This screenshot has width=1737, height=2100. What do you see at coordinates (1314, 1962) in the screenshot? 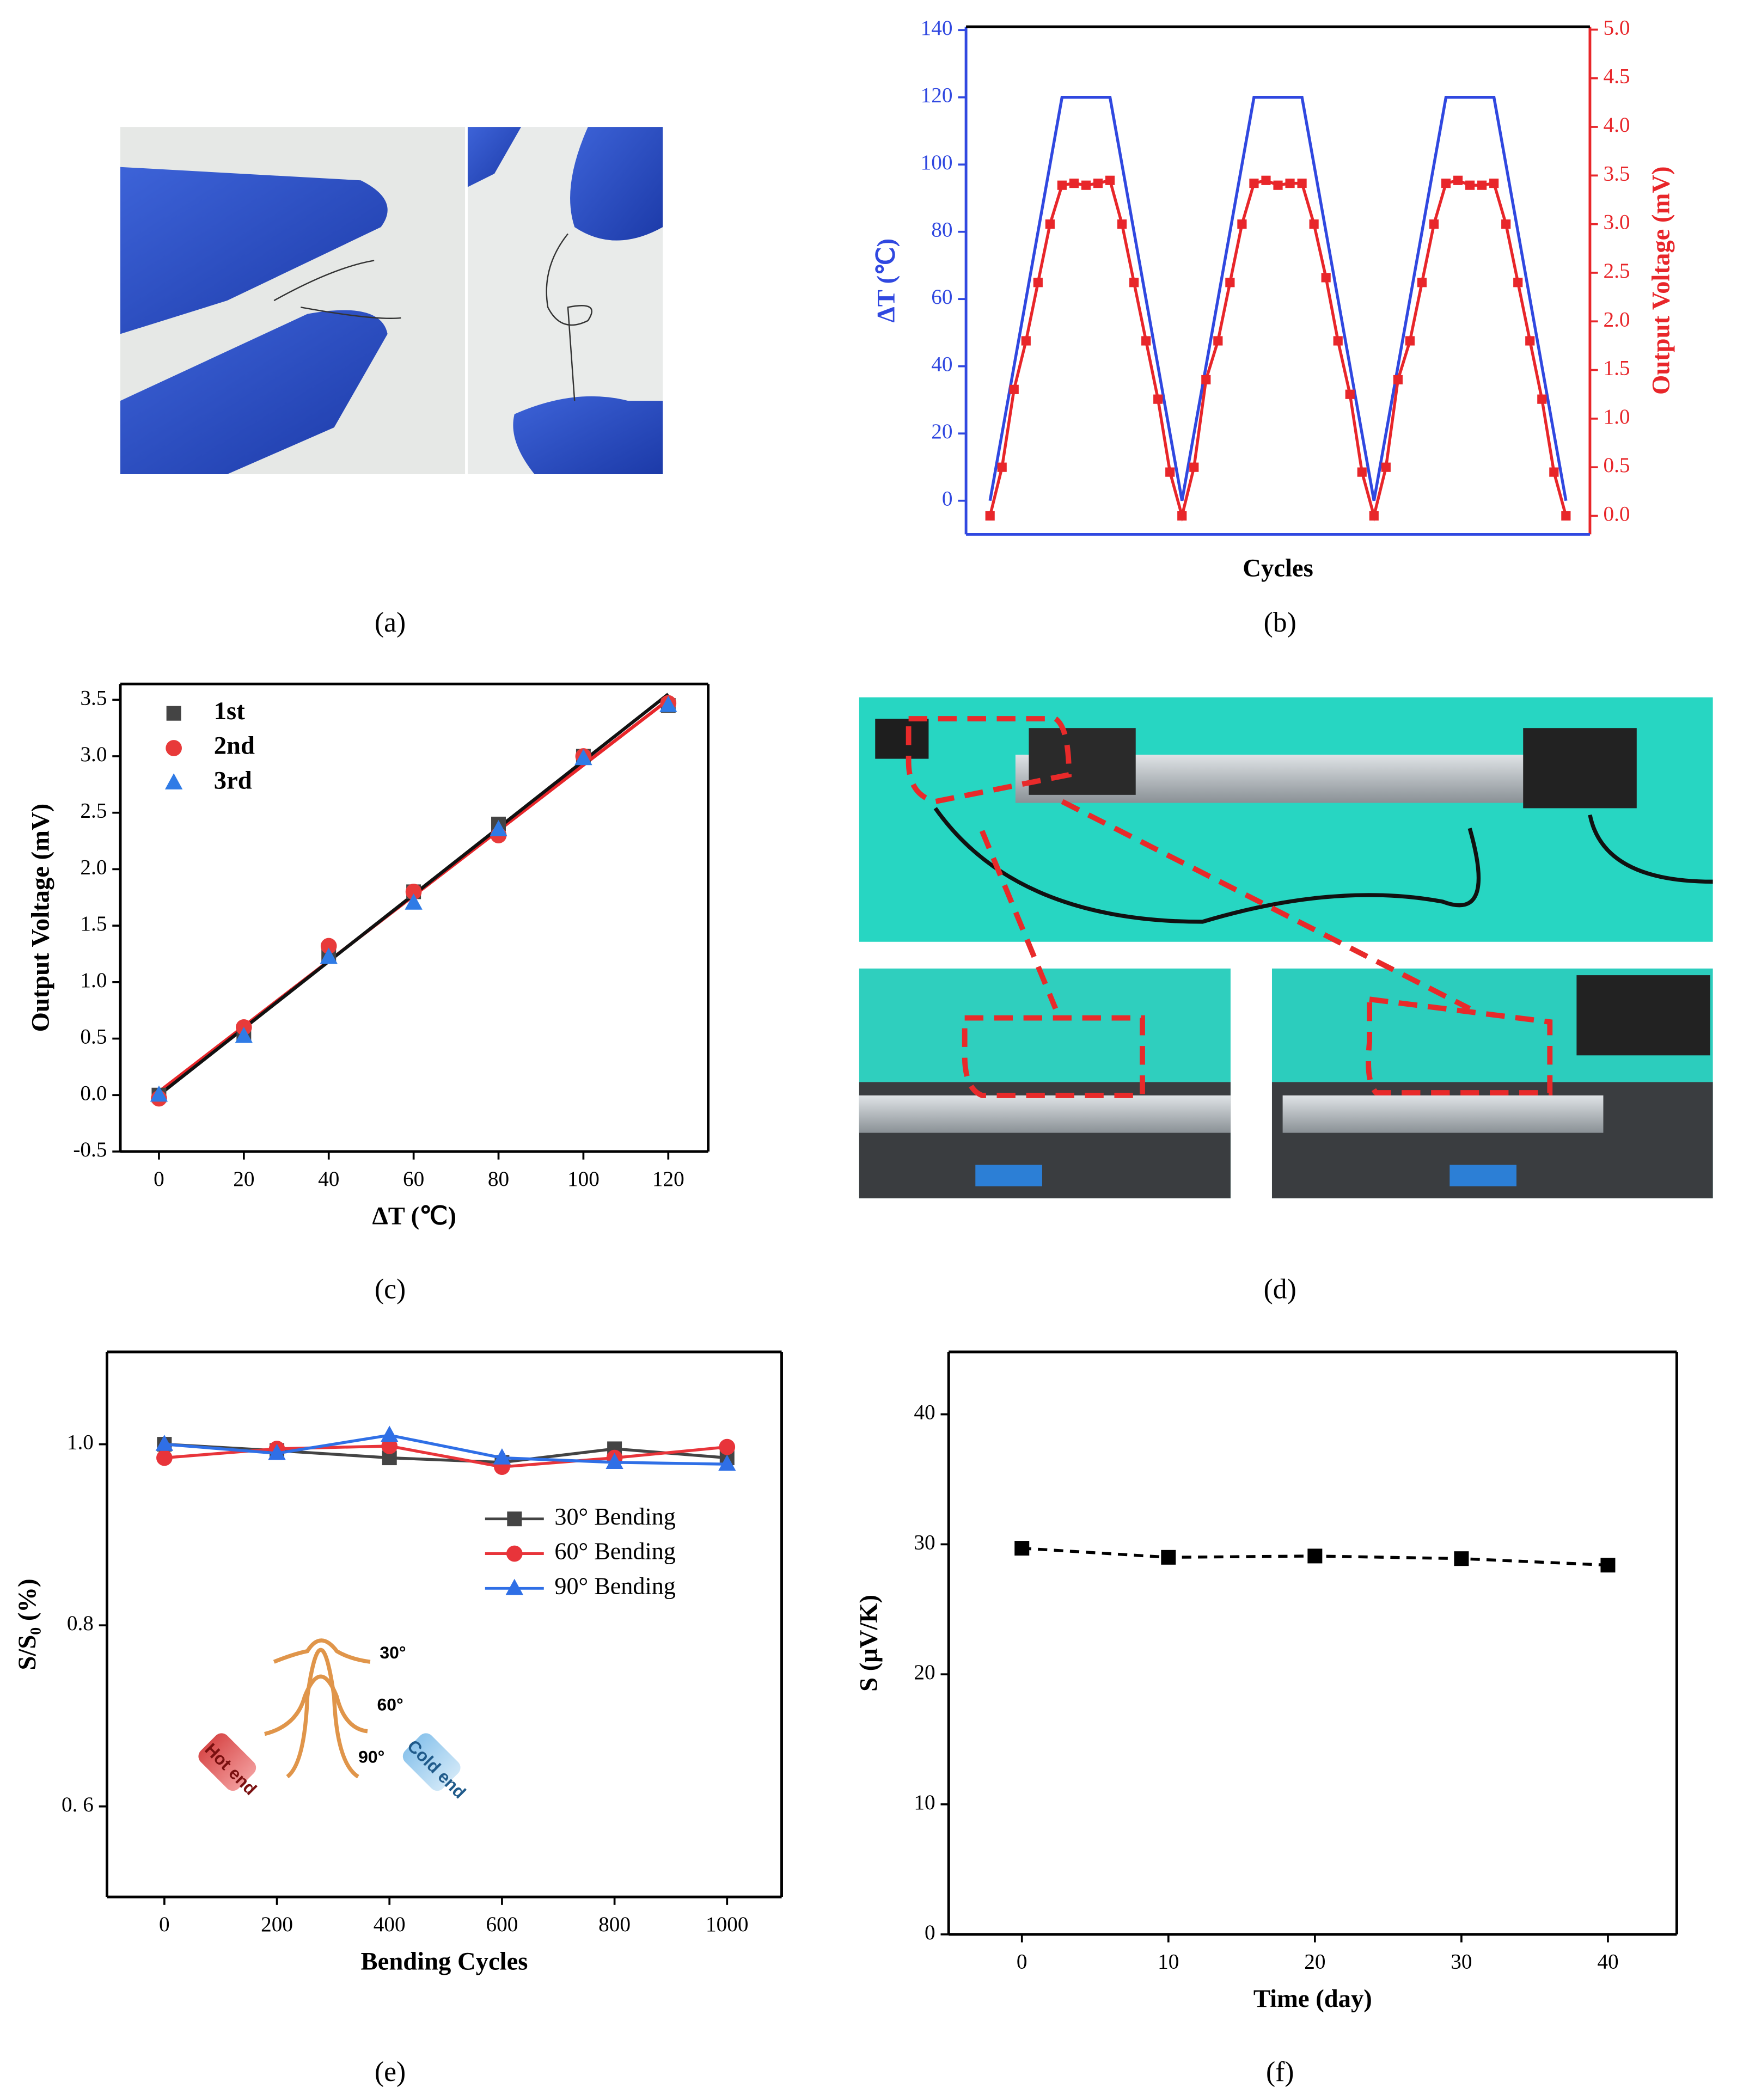
I see `x-tick-label: 20` at bounding box center [1314, 1962].